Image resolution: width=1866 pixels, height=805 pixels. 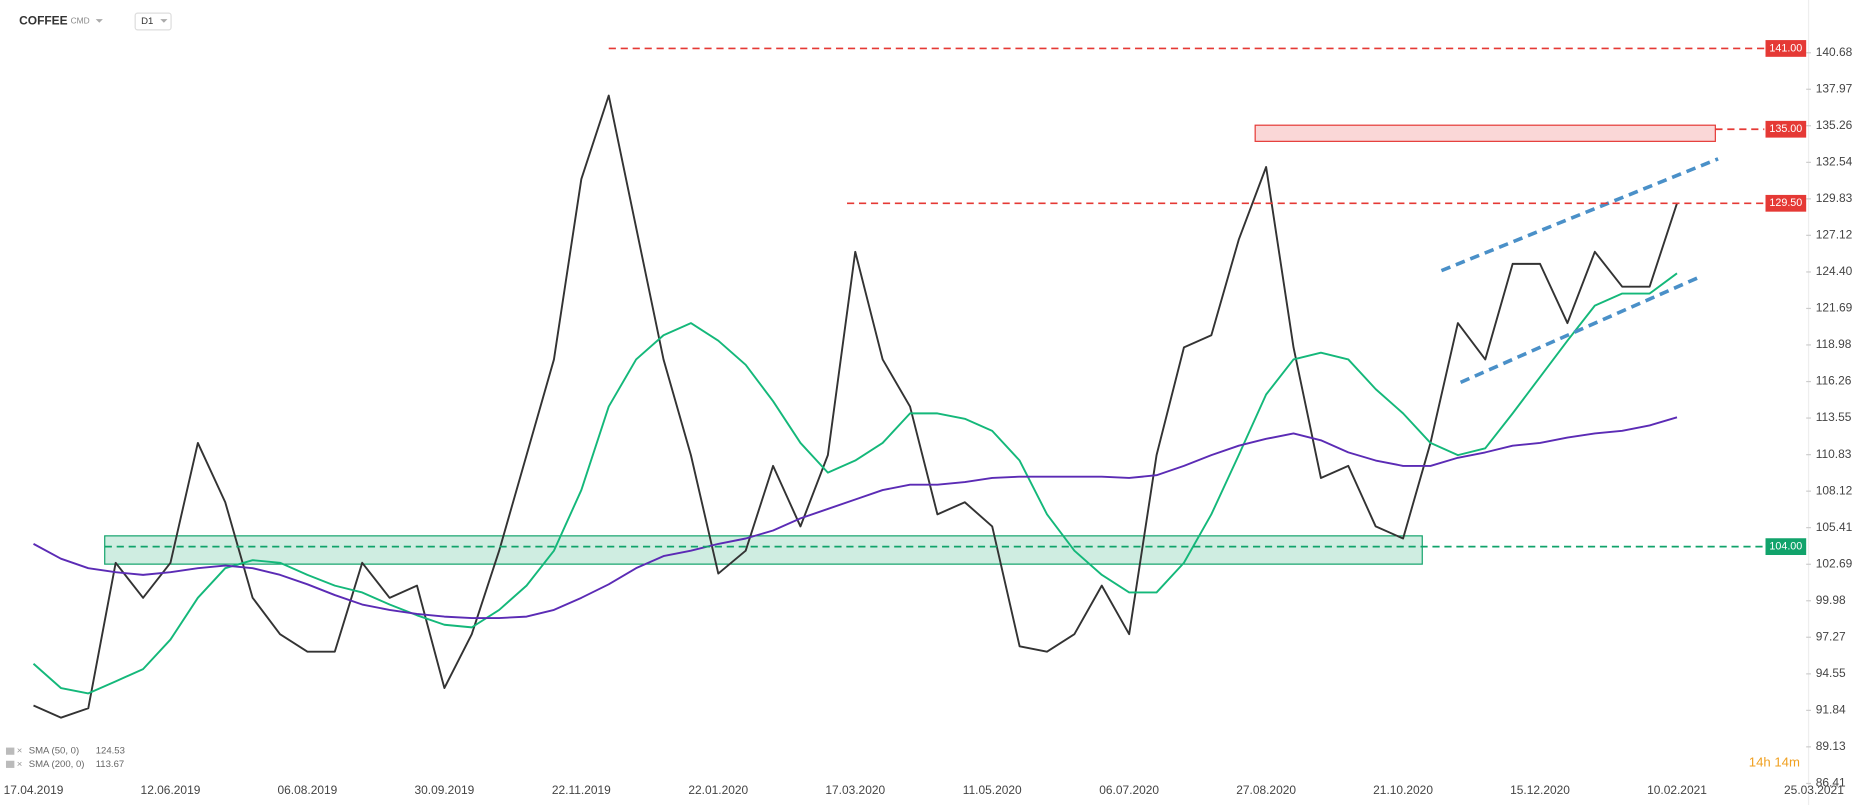 What do you see at coordinates (147, 21) in the screenshot?
I see `timeframe: D1` at bounding box center [147, 21].